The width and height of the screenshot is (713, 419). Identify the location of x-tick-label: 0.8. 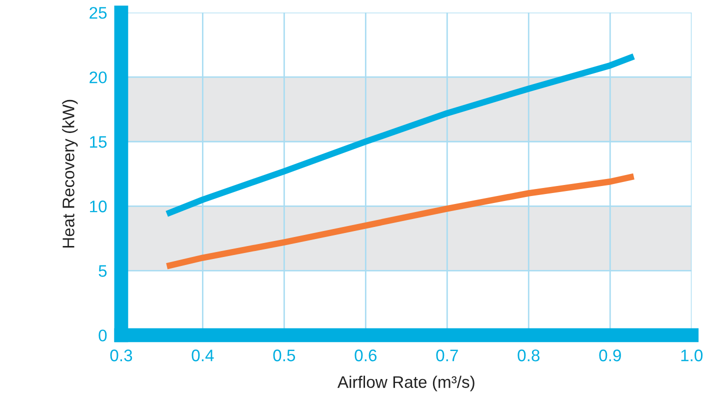
(529, 356).